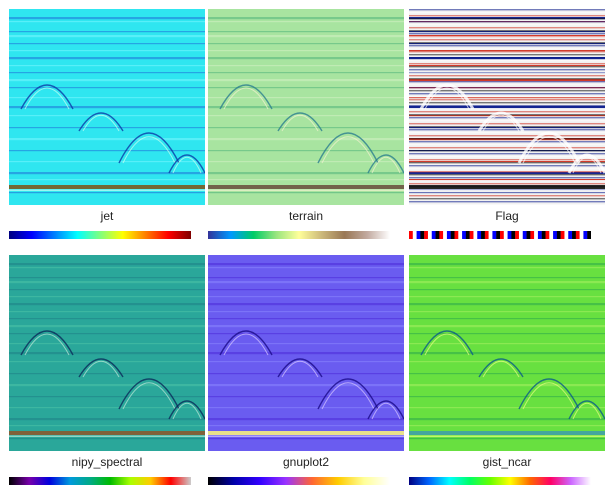 The width and height of the screenshot is (610, 485). I want to click on colorbar, so click(500, 235).